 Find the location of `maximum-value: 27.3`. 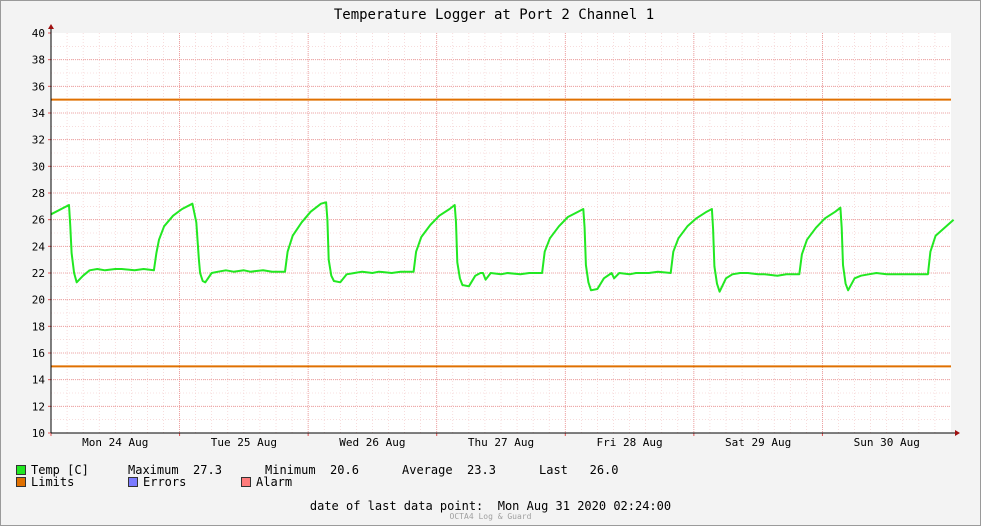

maximum-value: 27.3 is located at coordinates (207, 470).